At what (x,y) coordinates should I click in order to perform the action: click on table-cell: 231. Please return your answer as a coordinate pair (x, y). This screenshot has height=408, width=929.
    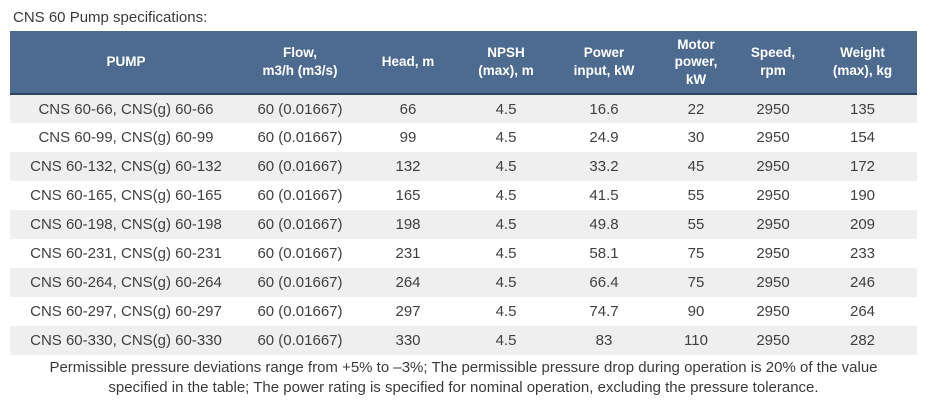
    Looking at the image, I should click on (408, 253).